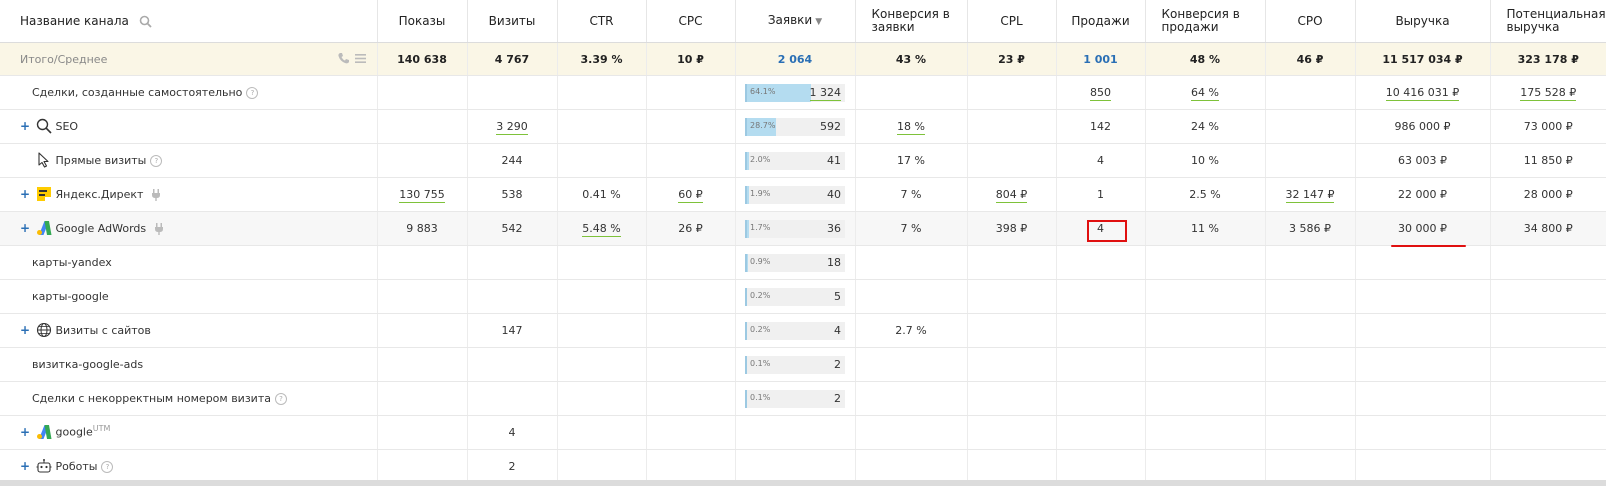 The width and height of the screenshot is (1606, 486). What do you see at coordinates (803, 483) in the screenshot?
I see `horizontal-scrollbar` at bounding box center [803, 483].